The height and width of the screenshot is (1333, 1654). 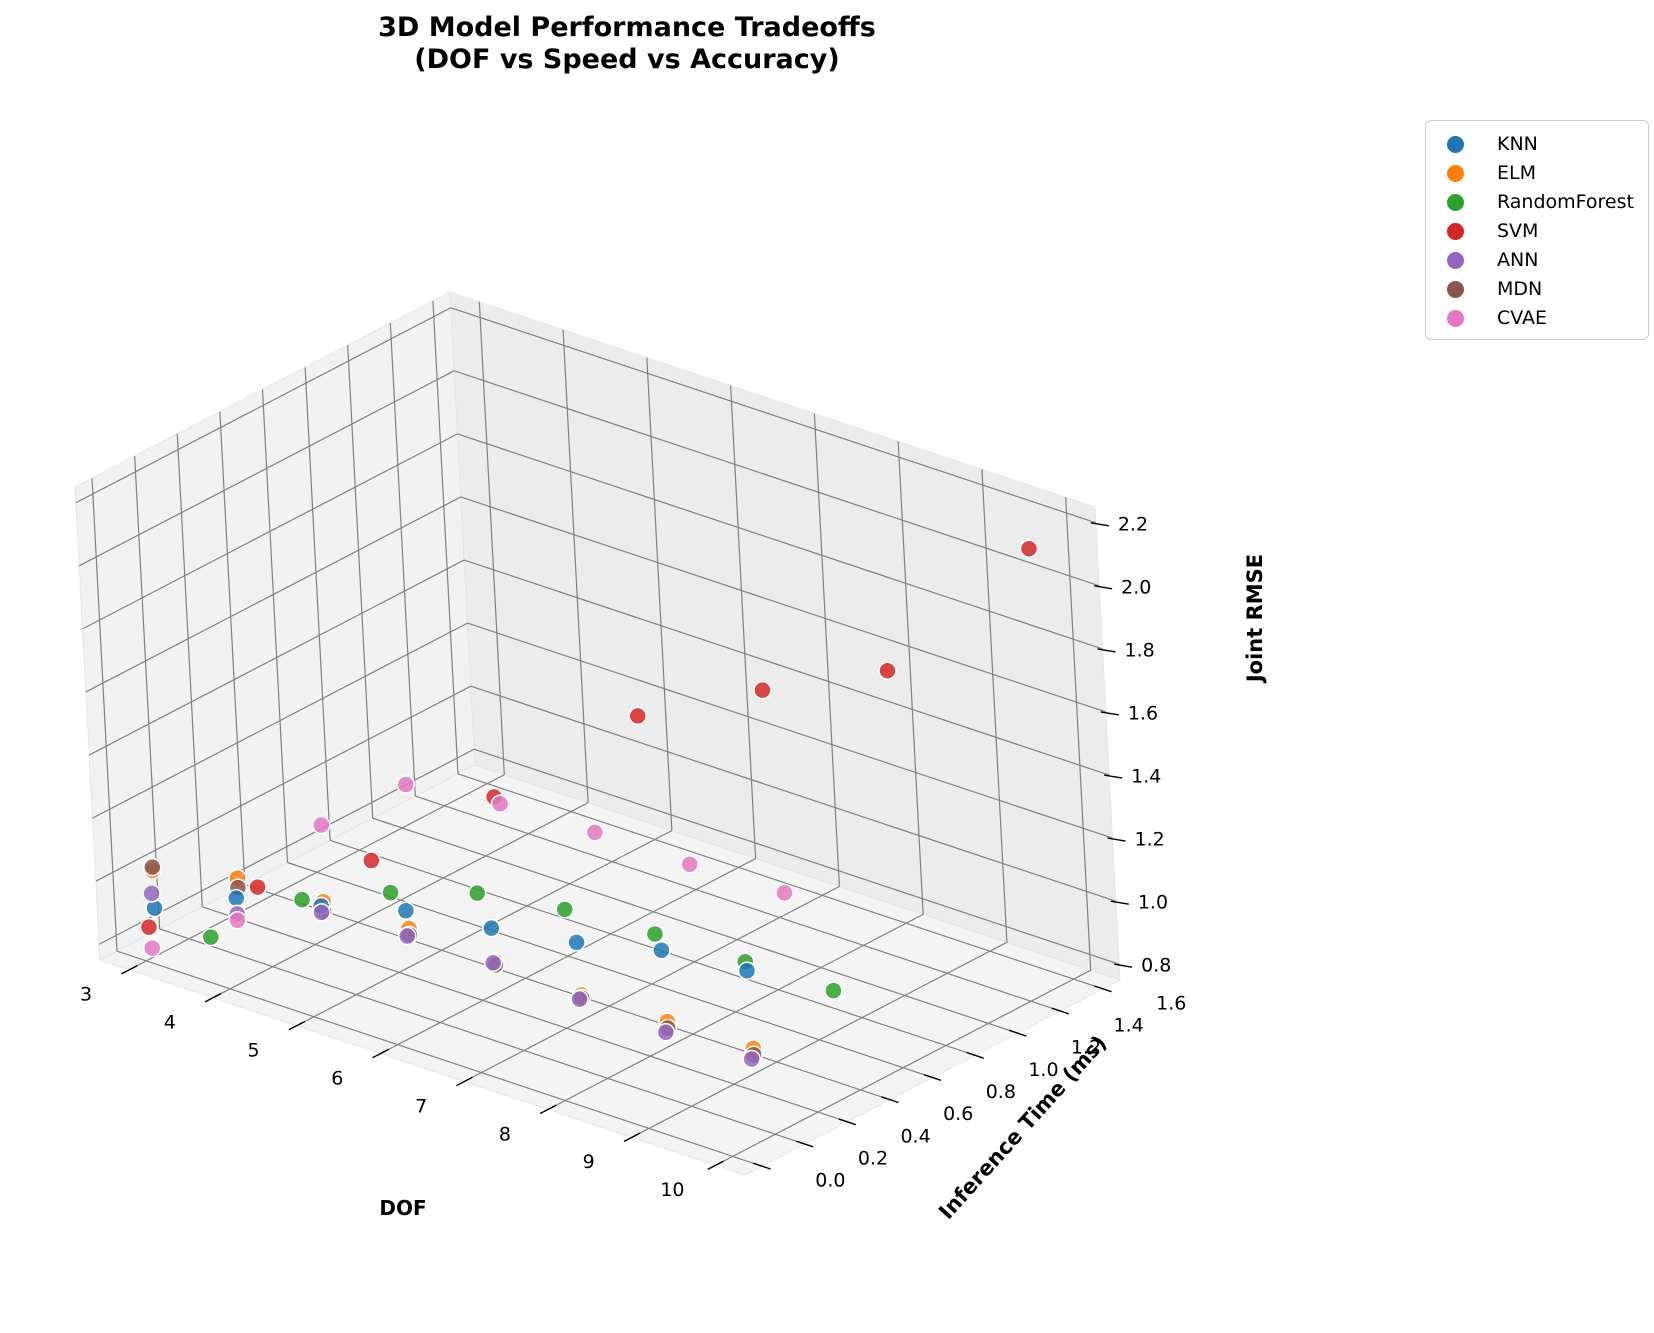 What do you see at coordinates (589, 1162) in the screenshot?
I see `x-tick-label: 9` at bounding box center [589, 1162].